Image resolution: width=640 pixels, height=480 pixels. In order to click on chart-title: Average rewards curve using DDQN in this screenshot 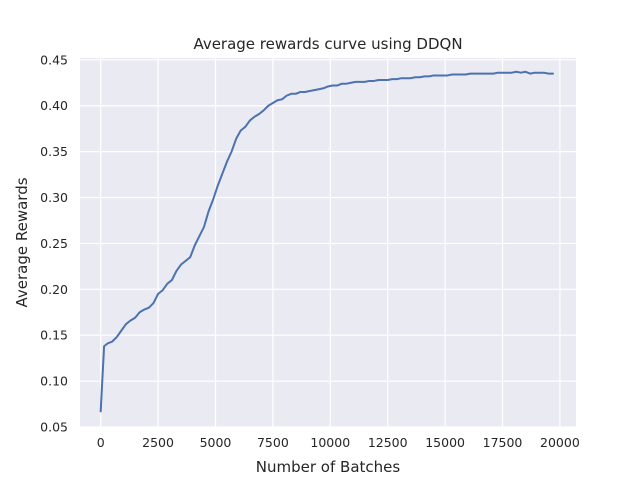, I will do `click(327, 44)`.